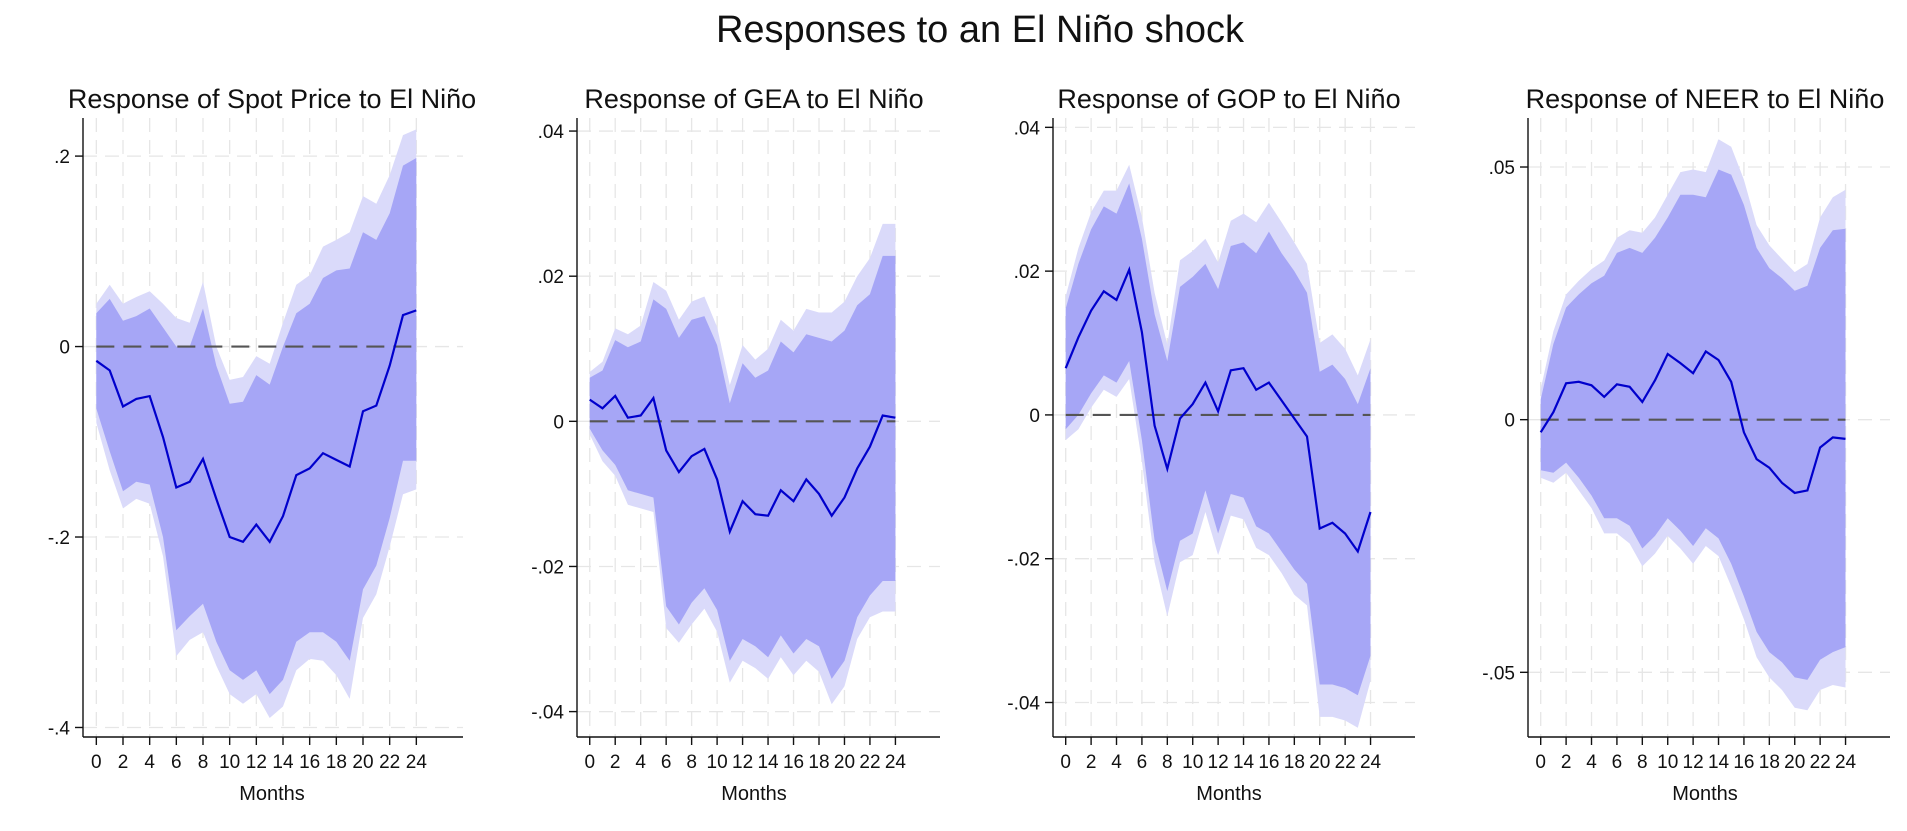 This screenshot has height=831, width=1907. I want to click on y-tick-label: .05, so click(1502, 168).